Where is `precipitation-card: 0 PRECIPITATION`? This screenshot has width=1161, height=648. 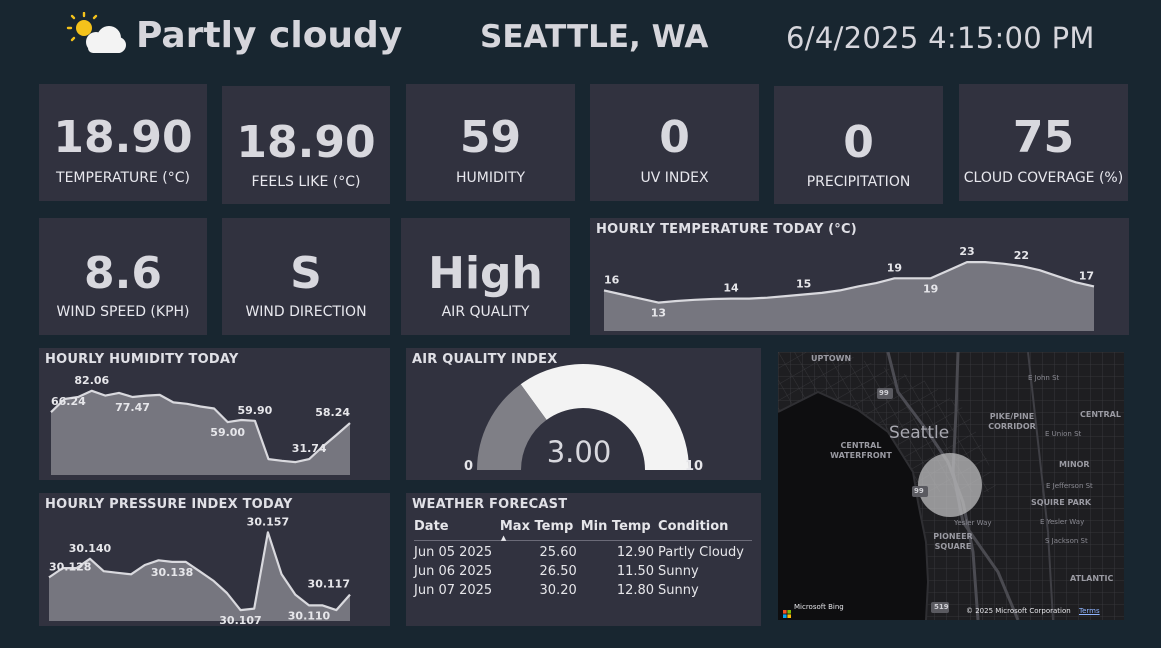 precipitation-card: 0 PRECIPITATION is located at coordinates (858, 145).